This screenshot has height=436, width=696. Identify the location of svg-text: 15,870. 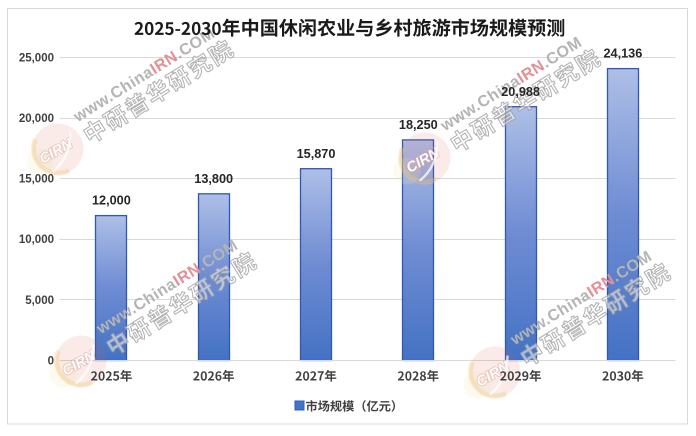
(316, 154).